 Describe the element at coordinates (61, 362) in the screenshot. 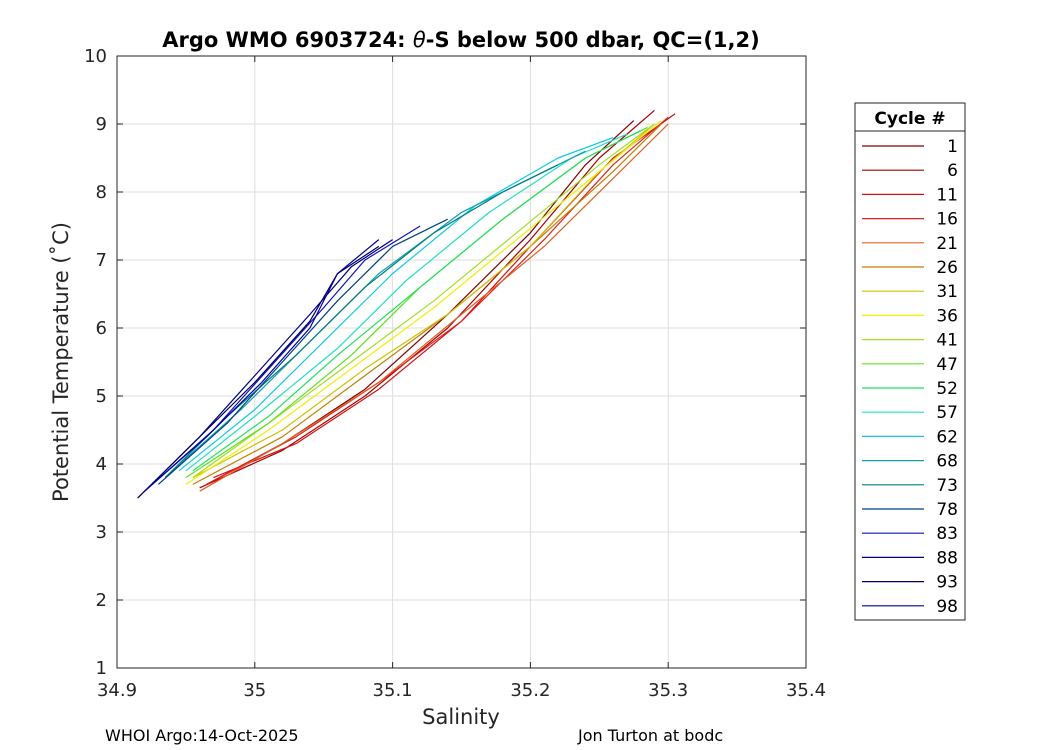

I see `y-axis-label: Potential Temperature (˚C)` at that location.